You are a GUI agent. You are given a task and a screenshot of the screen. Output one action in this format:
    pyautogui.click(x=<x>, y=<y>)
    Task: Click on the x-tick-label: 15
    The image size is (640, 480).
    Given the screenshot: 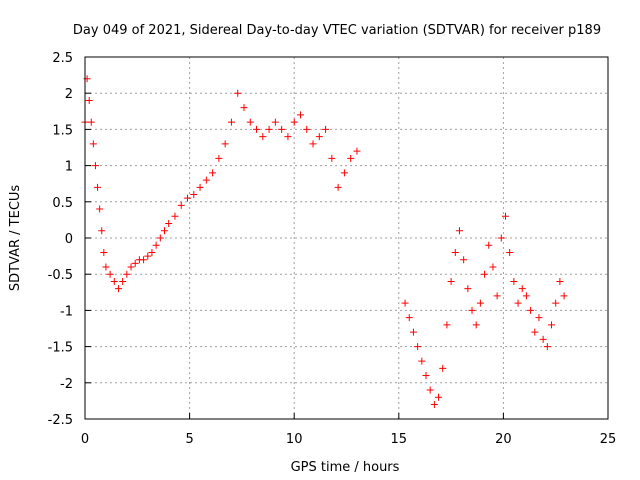 What is the action you would take?
    pyautogui.click(x=399, y=439)
    